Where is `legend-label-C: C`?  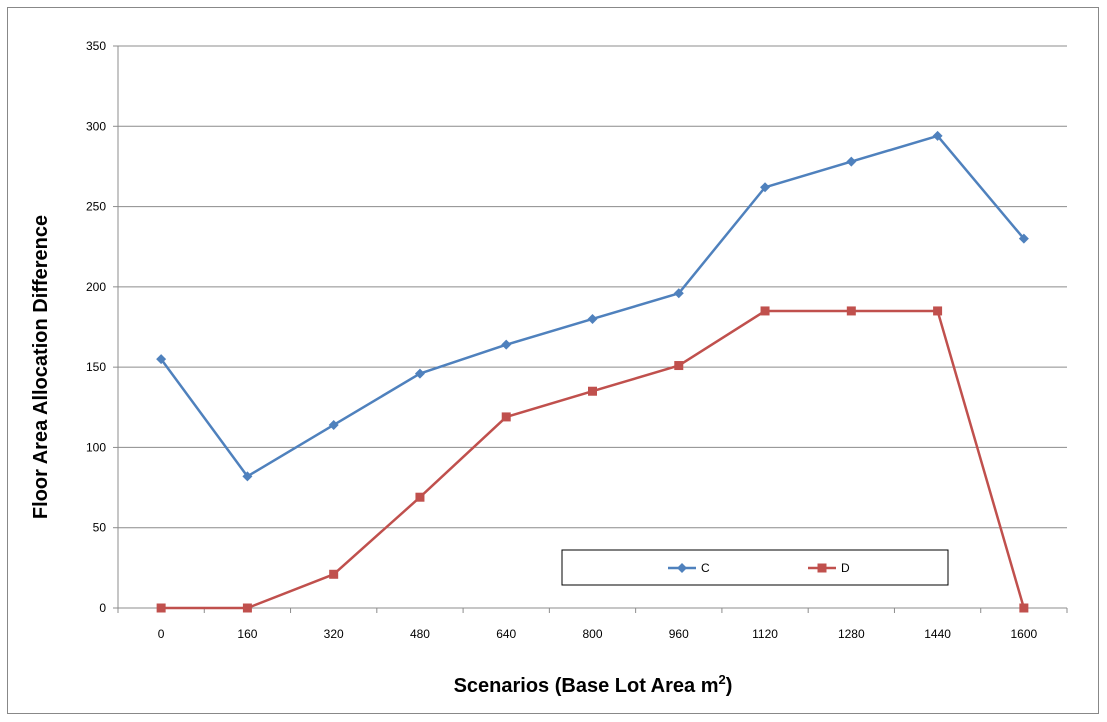
legend-label-C: C is located at coordinates (705, 568).